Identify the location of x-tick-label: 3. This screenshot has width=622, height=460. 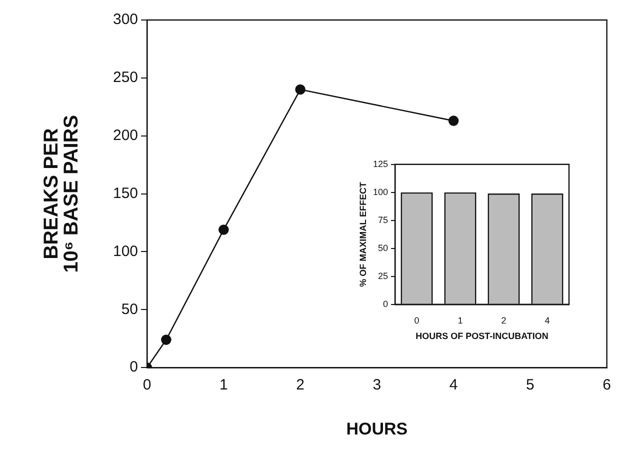
(377, 385).